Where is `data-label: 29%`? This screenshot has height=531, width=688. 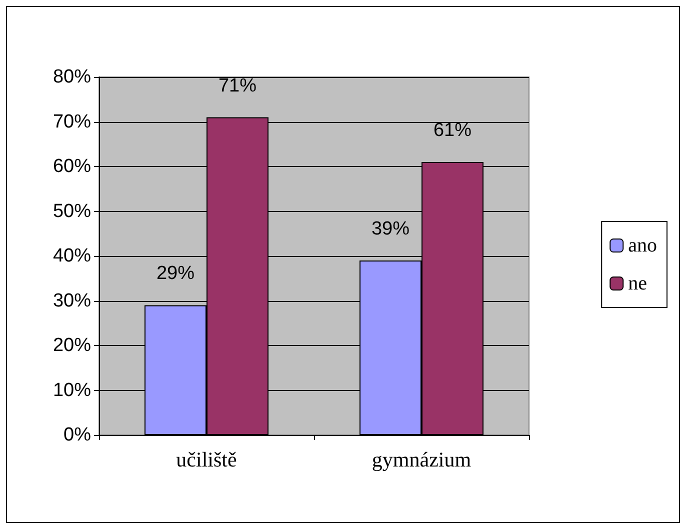 data-label: 29% is located at coordinates (175, 273).